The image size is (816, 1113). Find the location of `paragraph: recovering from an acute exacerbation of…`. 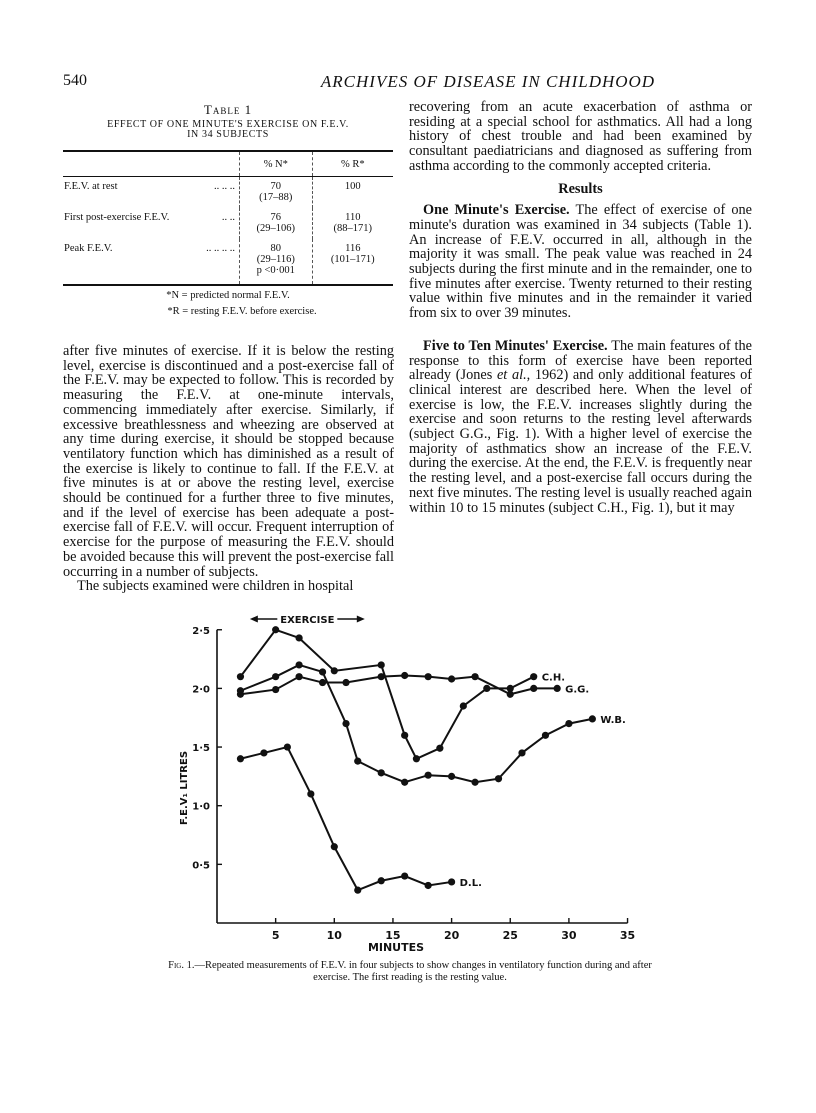

paragraph: recovering from an acute exacerbation of… is located at coordinates (580, 136).